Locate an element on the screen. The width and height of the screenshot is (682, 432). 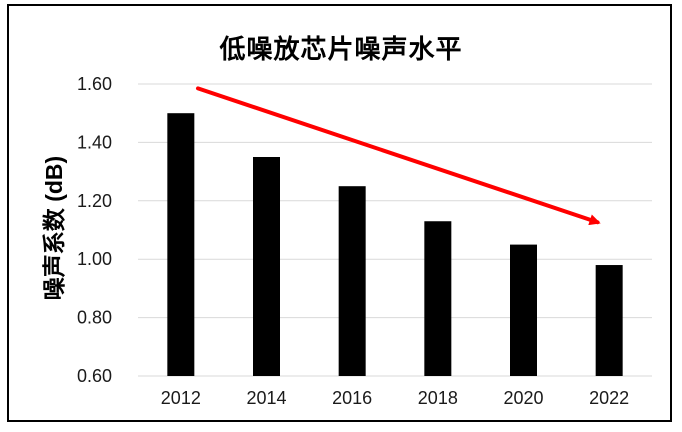
chart-title: 低噪放芯片噪声水平 is located at coordinates (341, 49).